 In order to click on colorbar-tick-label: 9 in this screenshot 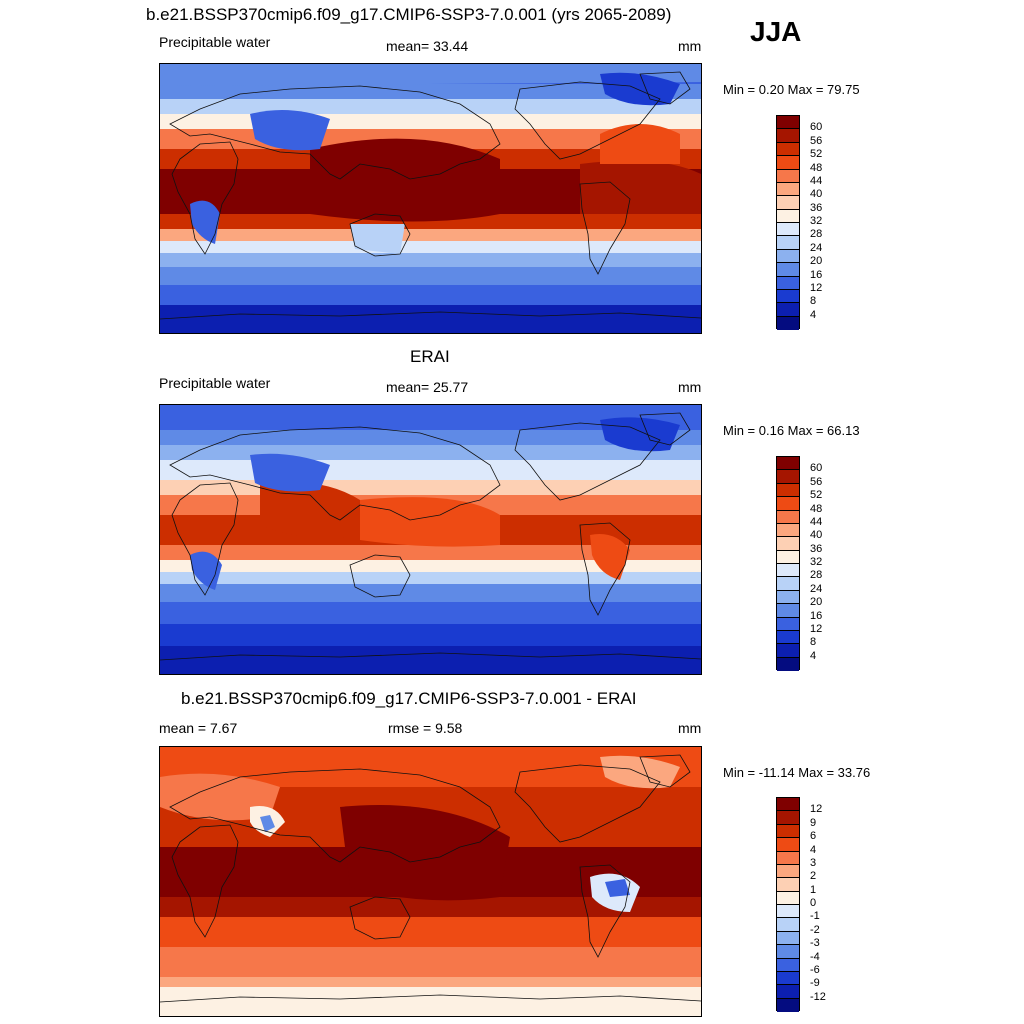, I will do `click(813, 822)`.